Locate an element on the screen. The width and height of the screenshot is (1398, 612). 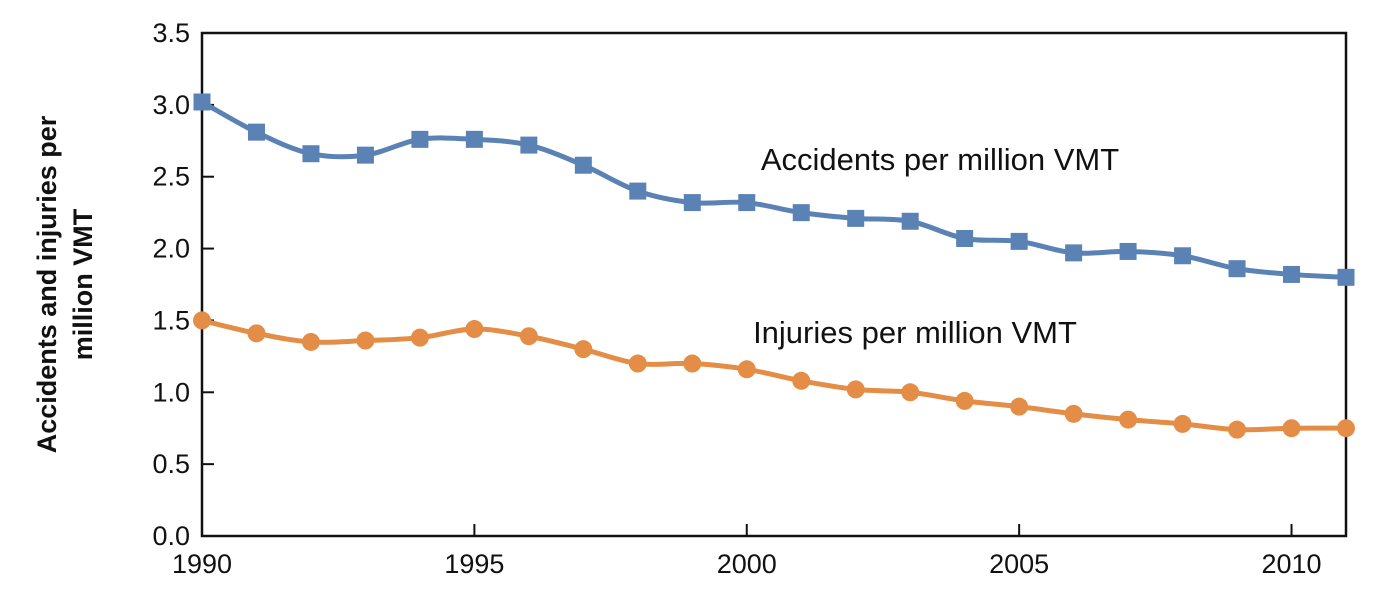
accidents-series-label: Accidents per million VMT is located at coordinates (940, 159).